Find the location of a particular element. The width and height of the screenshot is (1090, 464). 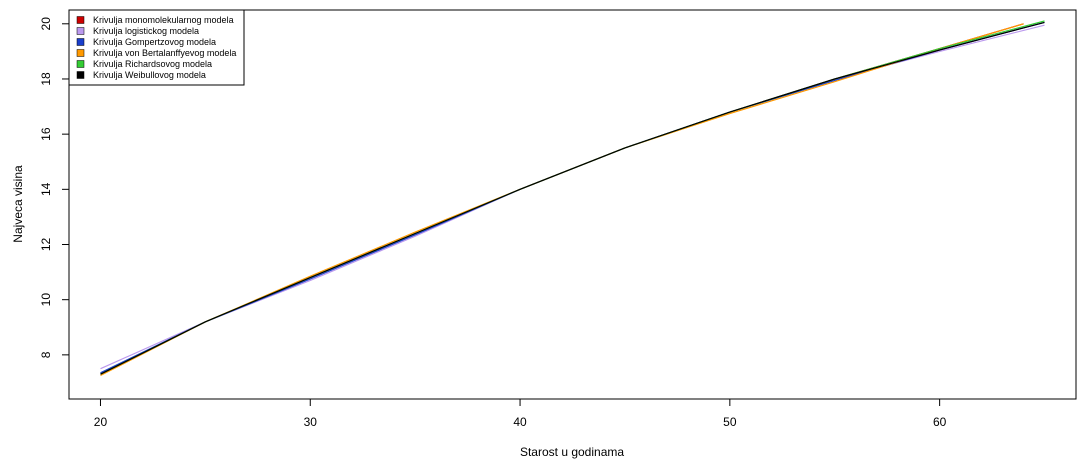

legend-label: Krivulja Richardsovog modela is located at coordinates (152, 64).